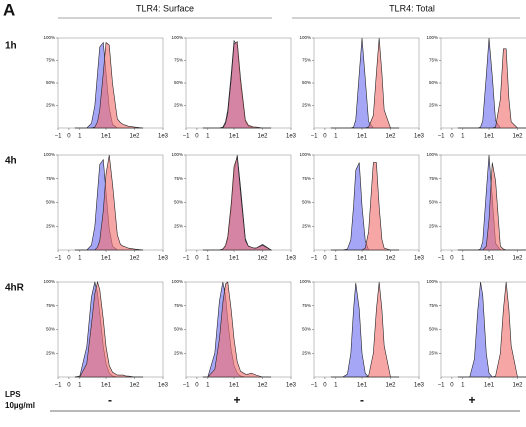 Image resolution: width=526 pixels, height=427 pixels. Describe the element at coordinates (9, 9) in the screenshot. I see `panel-label: A` at that location.